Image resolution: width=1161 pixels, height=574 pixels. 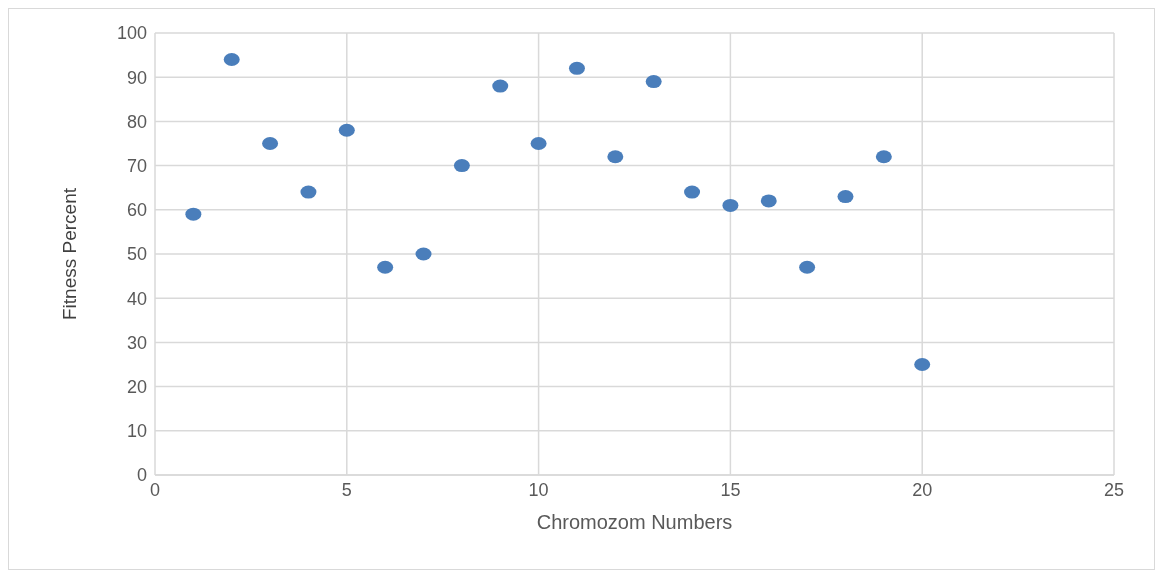 What do you see at coordinates (136, 298) in the screenshot?
I see `y-tick-label: 40` at bounding box center [136, 298].